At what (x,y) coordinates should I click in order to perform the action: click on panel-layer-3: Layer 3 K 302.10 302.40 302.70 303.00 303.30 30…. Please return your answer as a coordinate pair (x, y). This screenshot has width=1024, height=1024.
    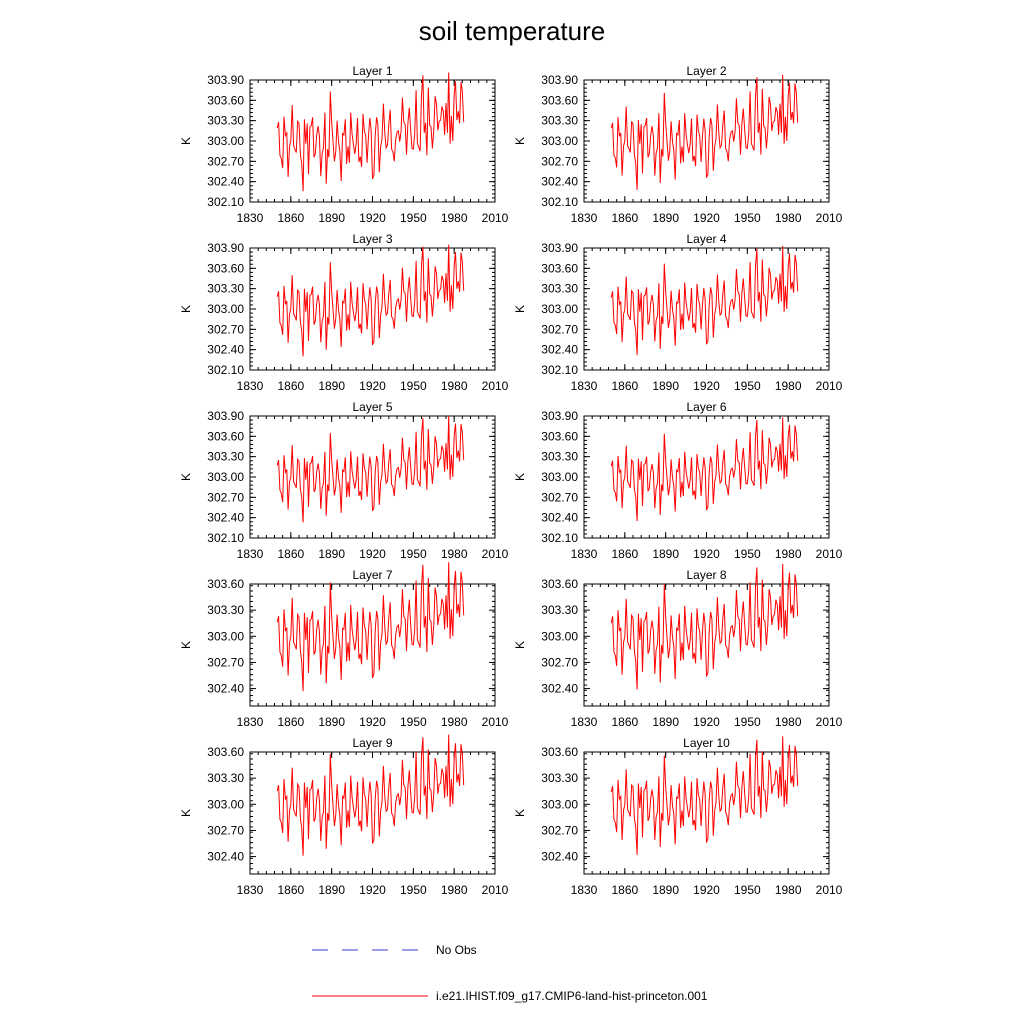
    Looking at the image, I should click on (344, 312).